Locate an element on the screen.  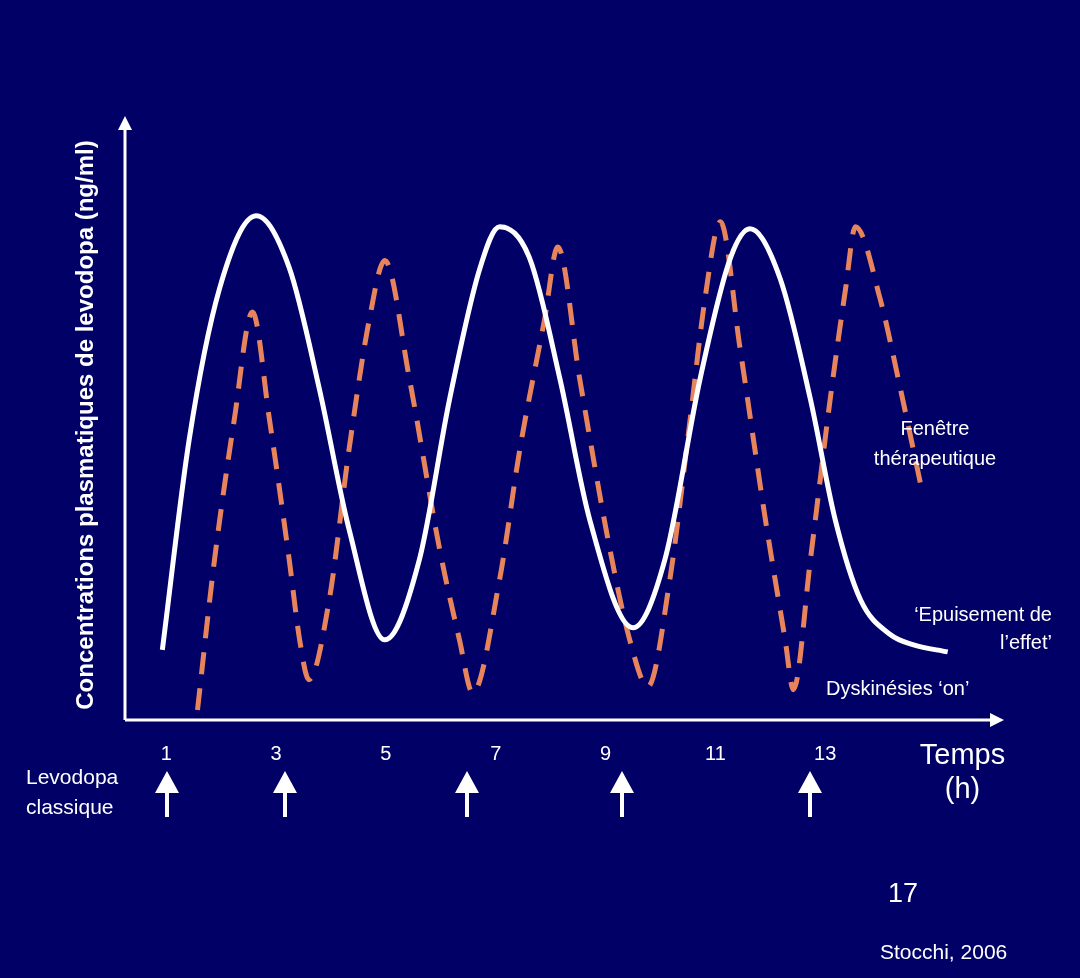
annotation: Fenêtre thérapeutique is located at coordinates (935, 443).